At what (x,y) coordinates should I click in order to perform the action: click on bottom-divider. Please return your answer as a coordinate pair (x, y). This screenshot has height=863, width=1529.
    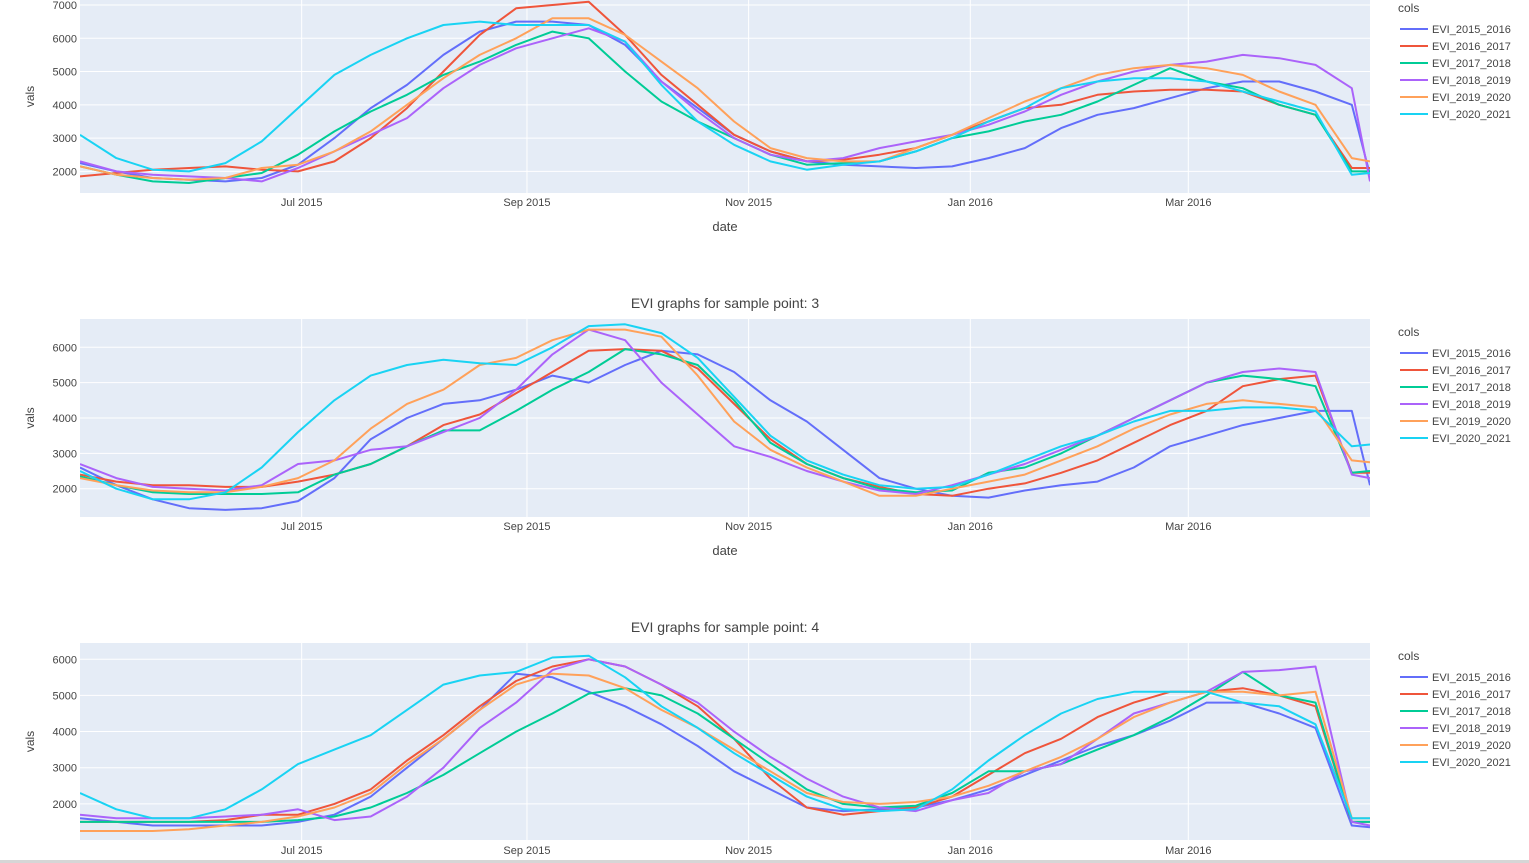
    Looking at the image, I should click on (764, 861).